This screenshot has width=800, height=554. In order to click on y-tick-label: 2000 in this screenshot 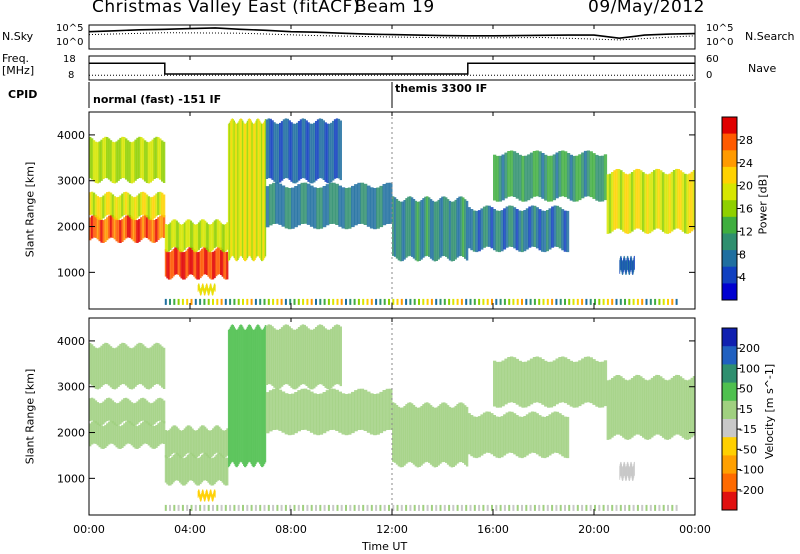, I will do `click(71, 433)`.